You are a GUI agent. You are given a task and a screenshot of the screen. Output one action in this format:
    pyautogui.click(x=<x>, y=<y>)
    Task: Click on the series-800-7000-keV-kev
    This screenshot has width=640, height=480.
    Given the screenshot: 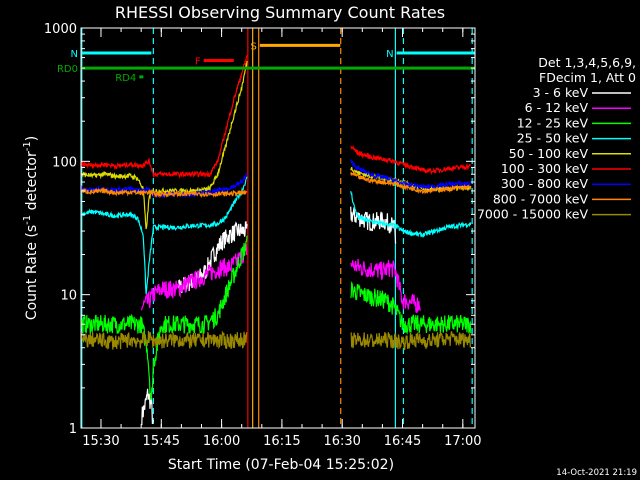 What is the action you would take?
    pyautogui.click(x=276, y=184)
    